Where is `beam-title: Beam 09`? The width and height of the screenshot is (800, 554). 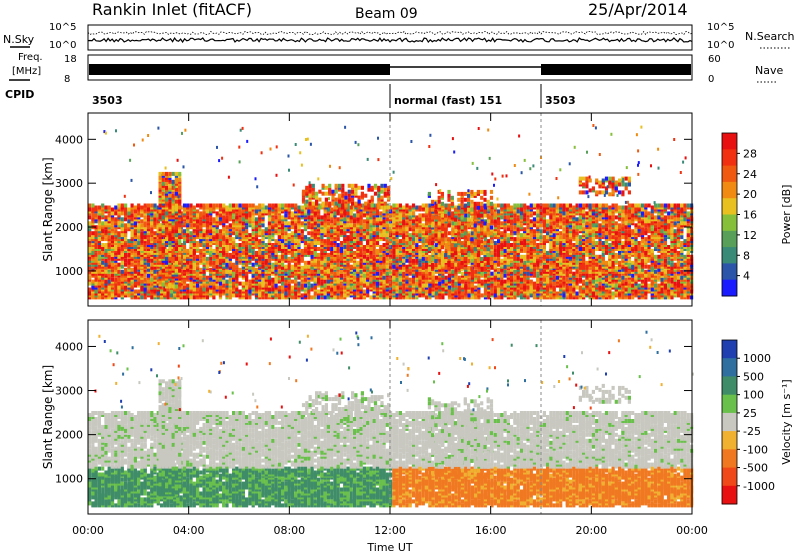
beam-title: Beam 09 is located at coordinates (386, 14).